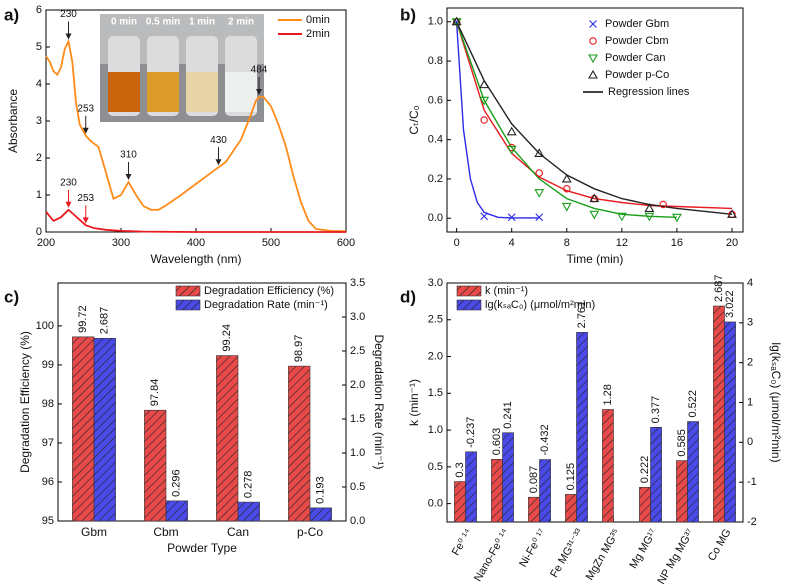 The image size is (787, 585). I want to click on value-label: 0.278, so click(249, 485).